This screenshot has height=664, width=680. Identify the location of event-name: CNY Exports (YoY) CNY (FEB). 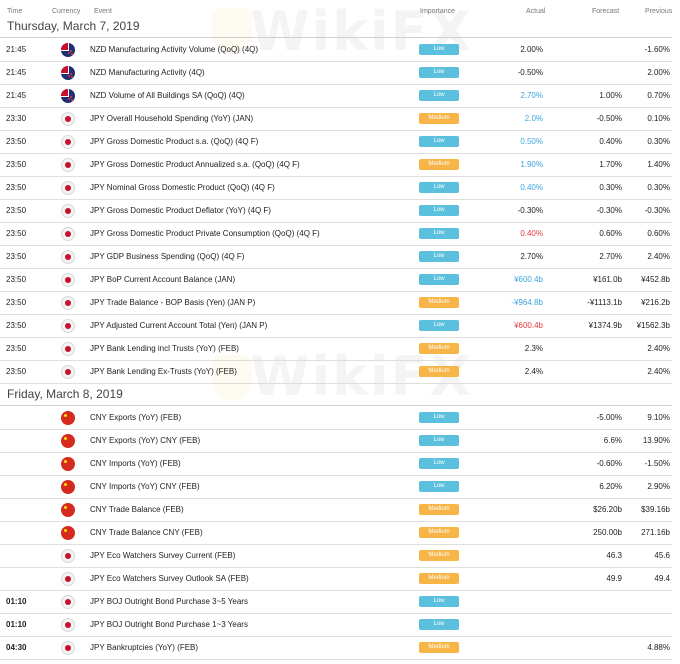
(145, 440).